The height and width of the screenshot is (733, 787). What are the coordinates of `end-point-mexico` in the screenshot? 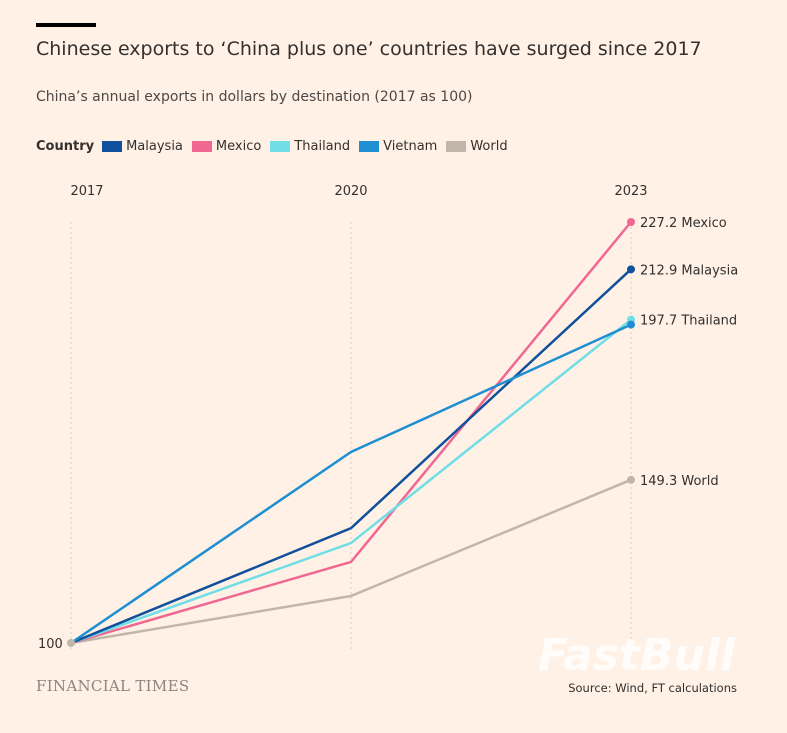 It's located at (631, 222).